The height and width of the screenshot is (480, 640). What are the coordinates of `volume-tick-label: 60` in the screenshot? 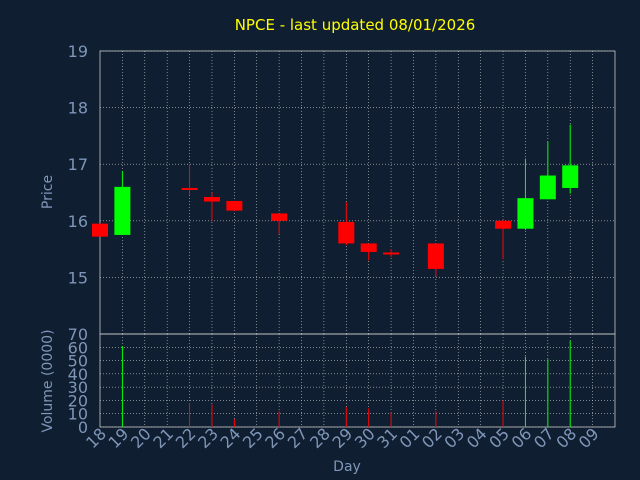 It's located at (78, 347).